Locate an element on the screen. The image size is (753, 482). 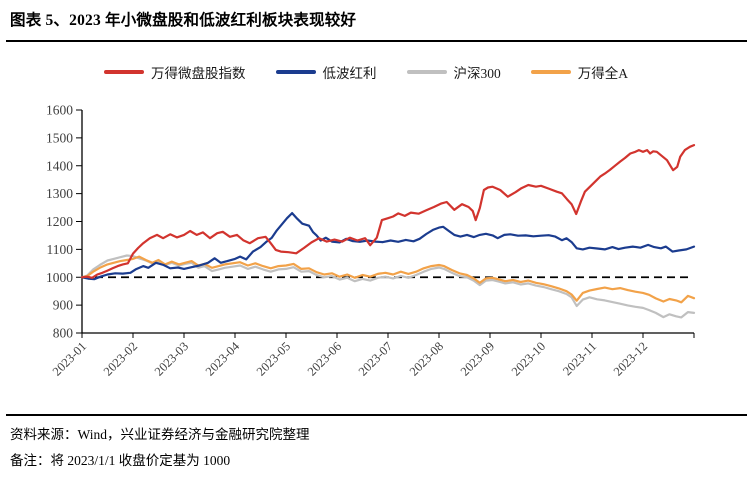
legend-item: 万得全A is located at coordinates (579, 72).